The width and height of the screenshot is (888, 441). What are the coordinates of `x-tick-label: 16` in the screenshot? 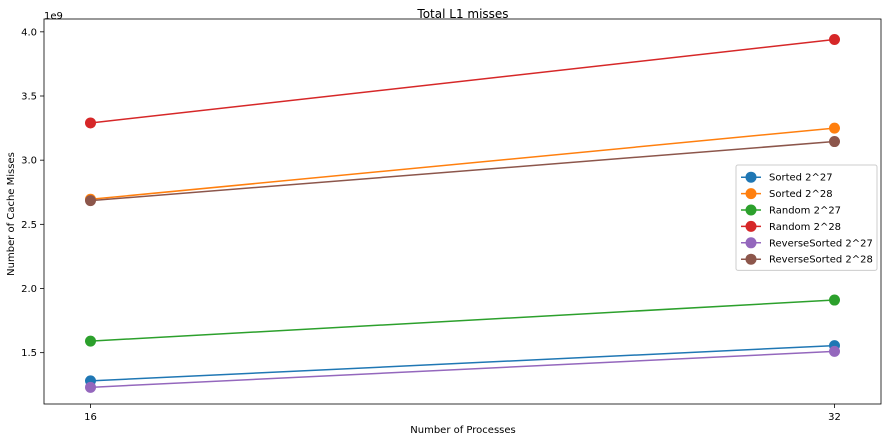 It's located at (90, 417).